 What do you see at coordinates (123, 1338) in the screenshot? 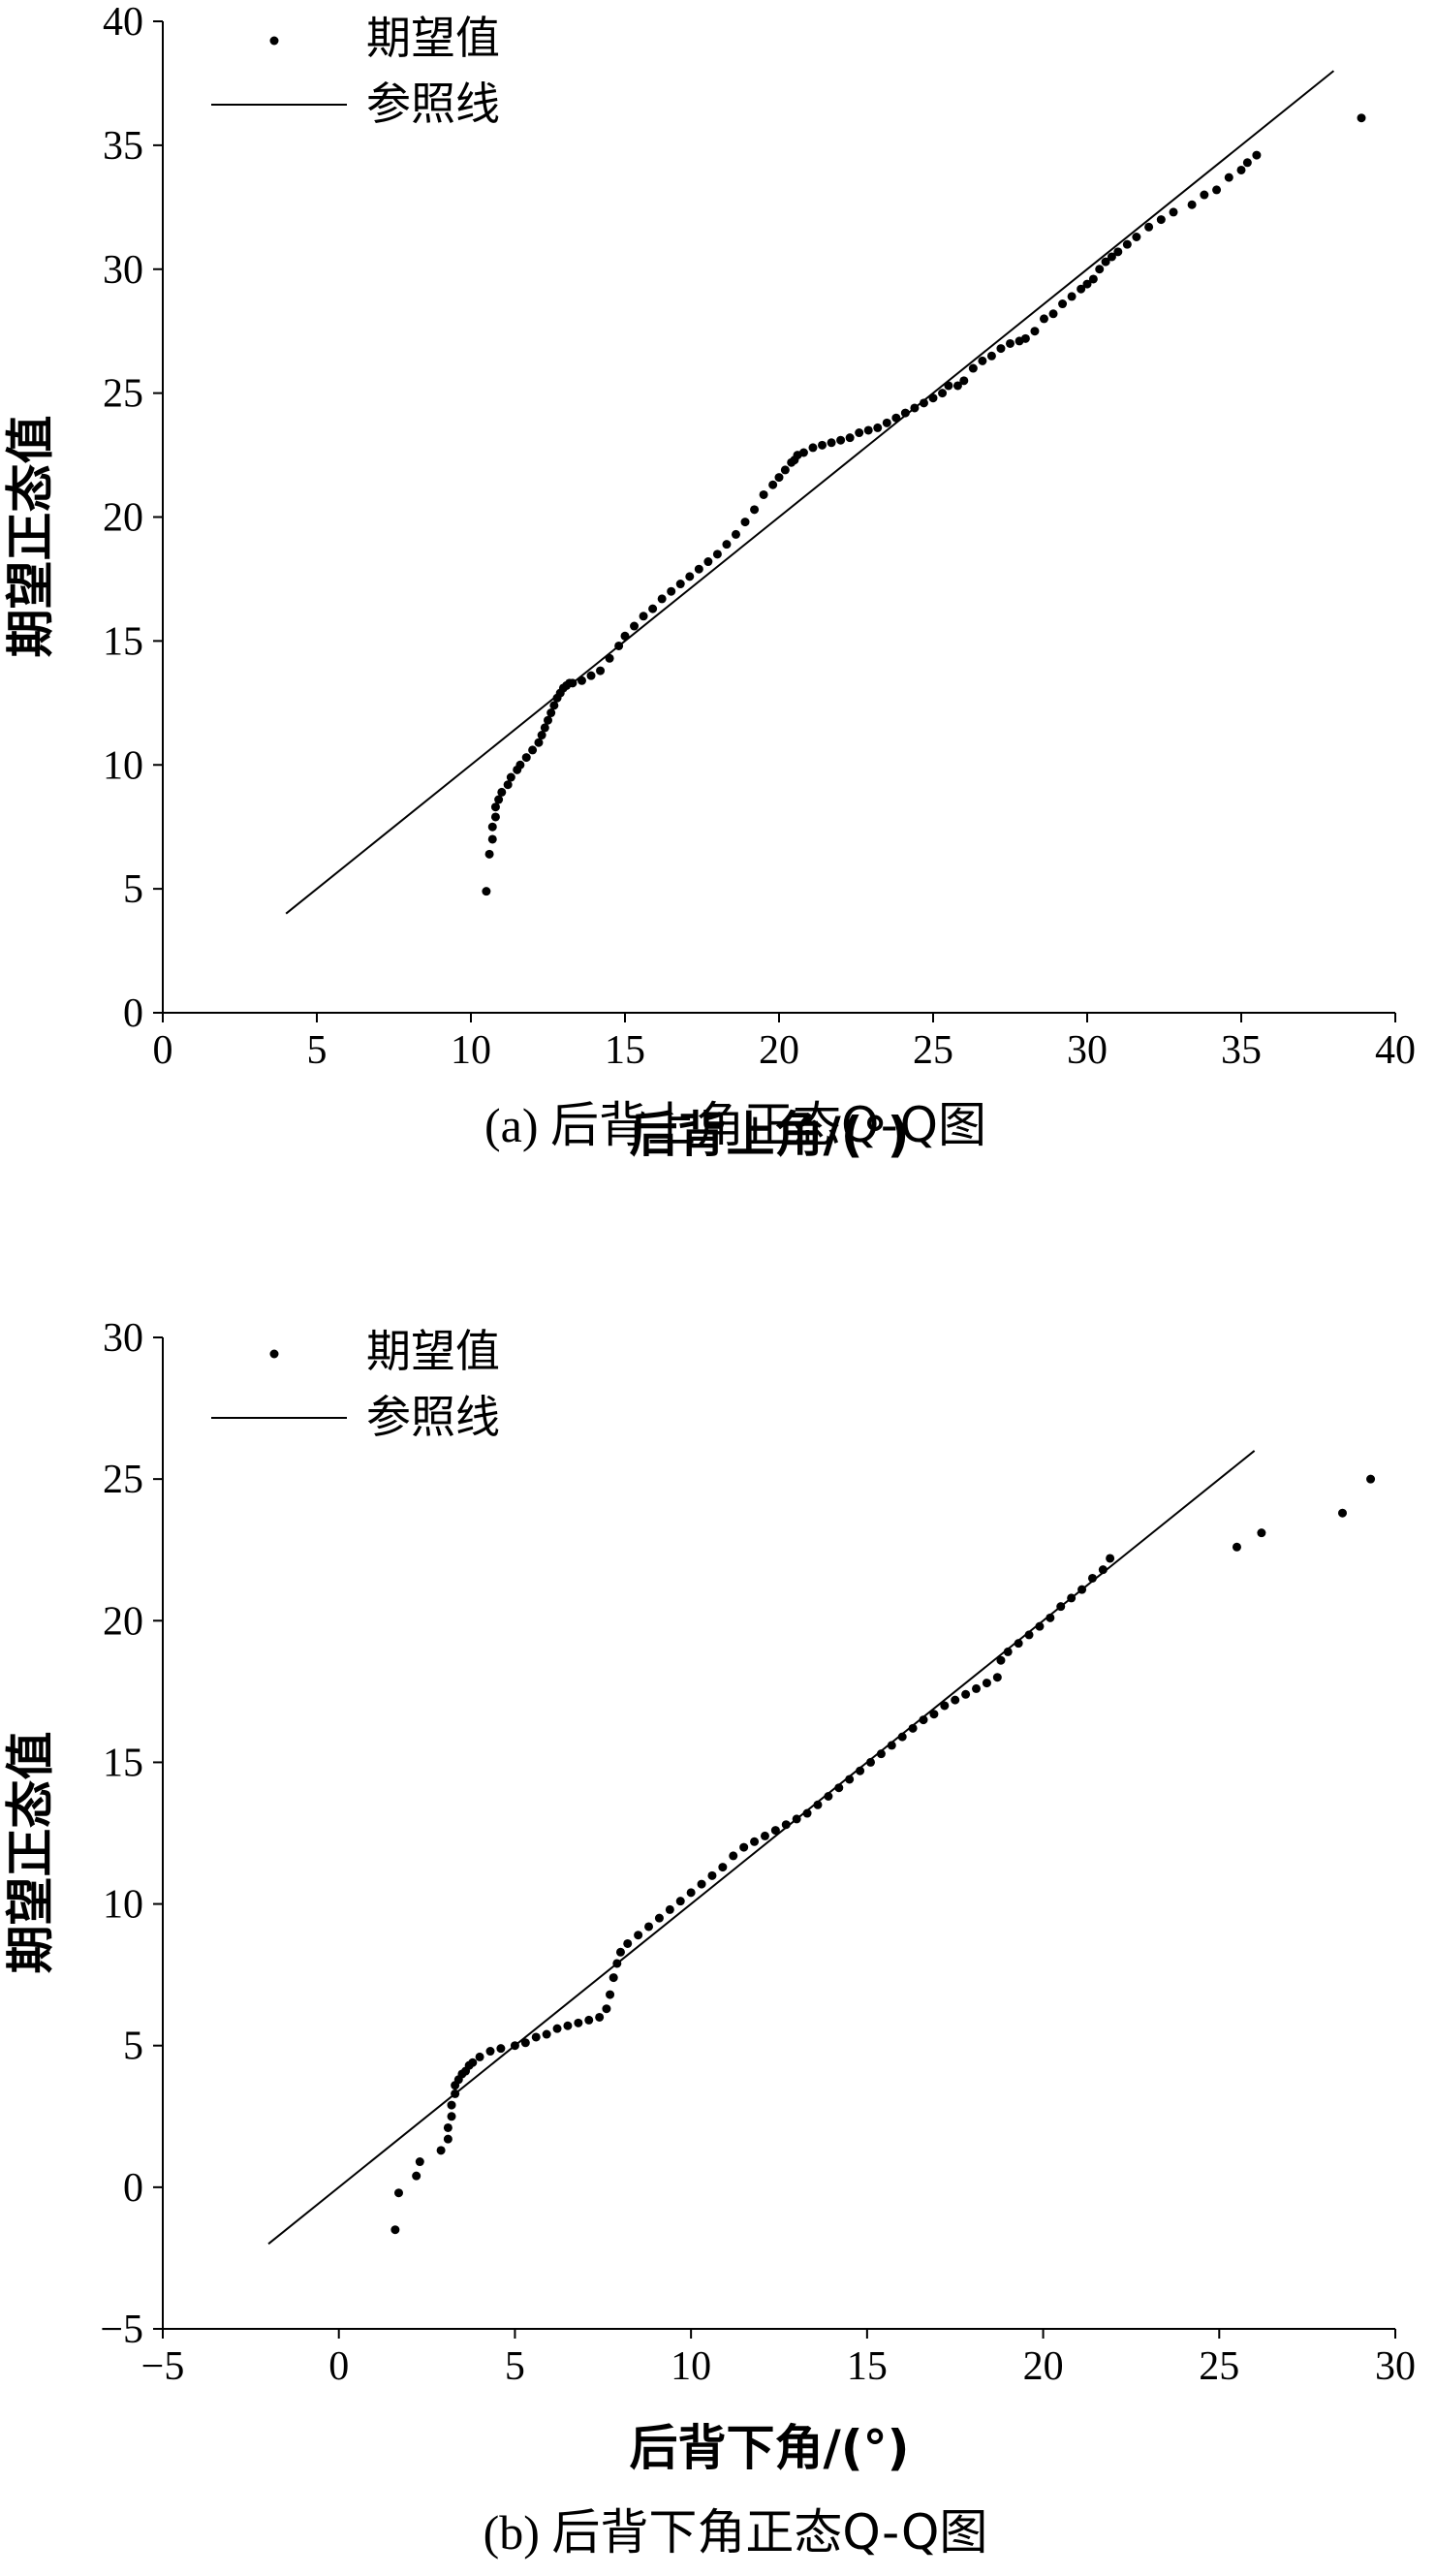
I see `y-tick-label: 30` at bounding box center [123, 1338].